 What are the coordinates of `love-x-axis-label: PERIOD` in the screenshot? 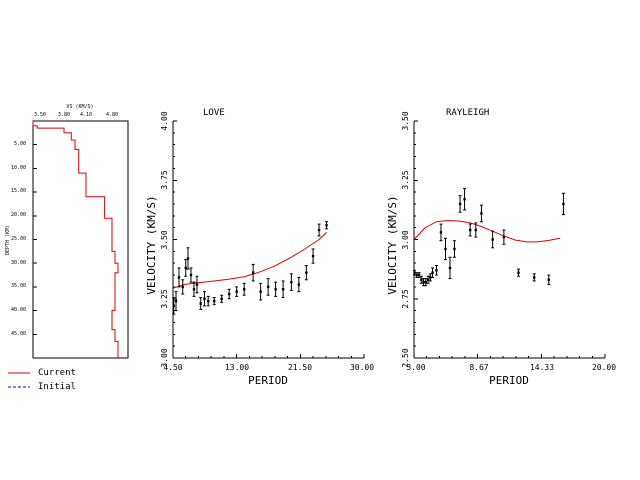 It's located at (268, 380).